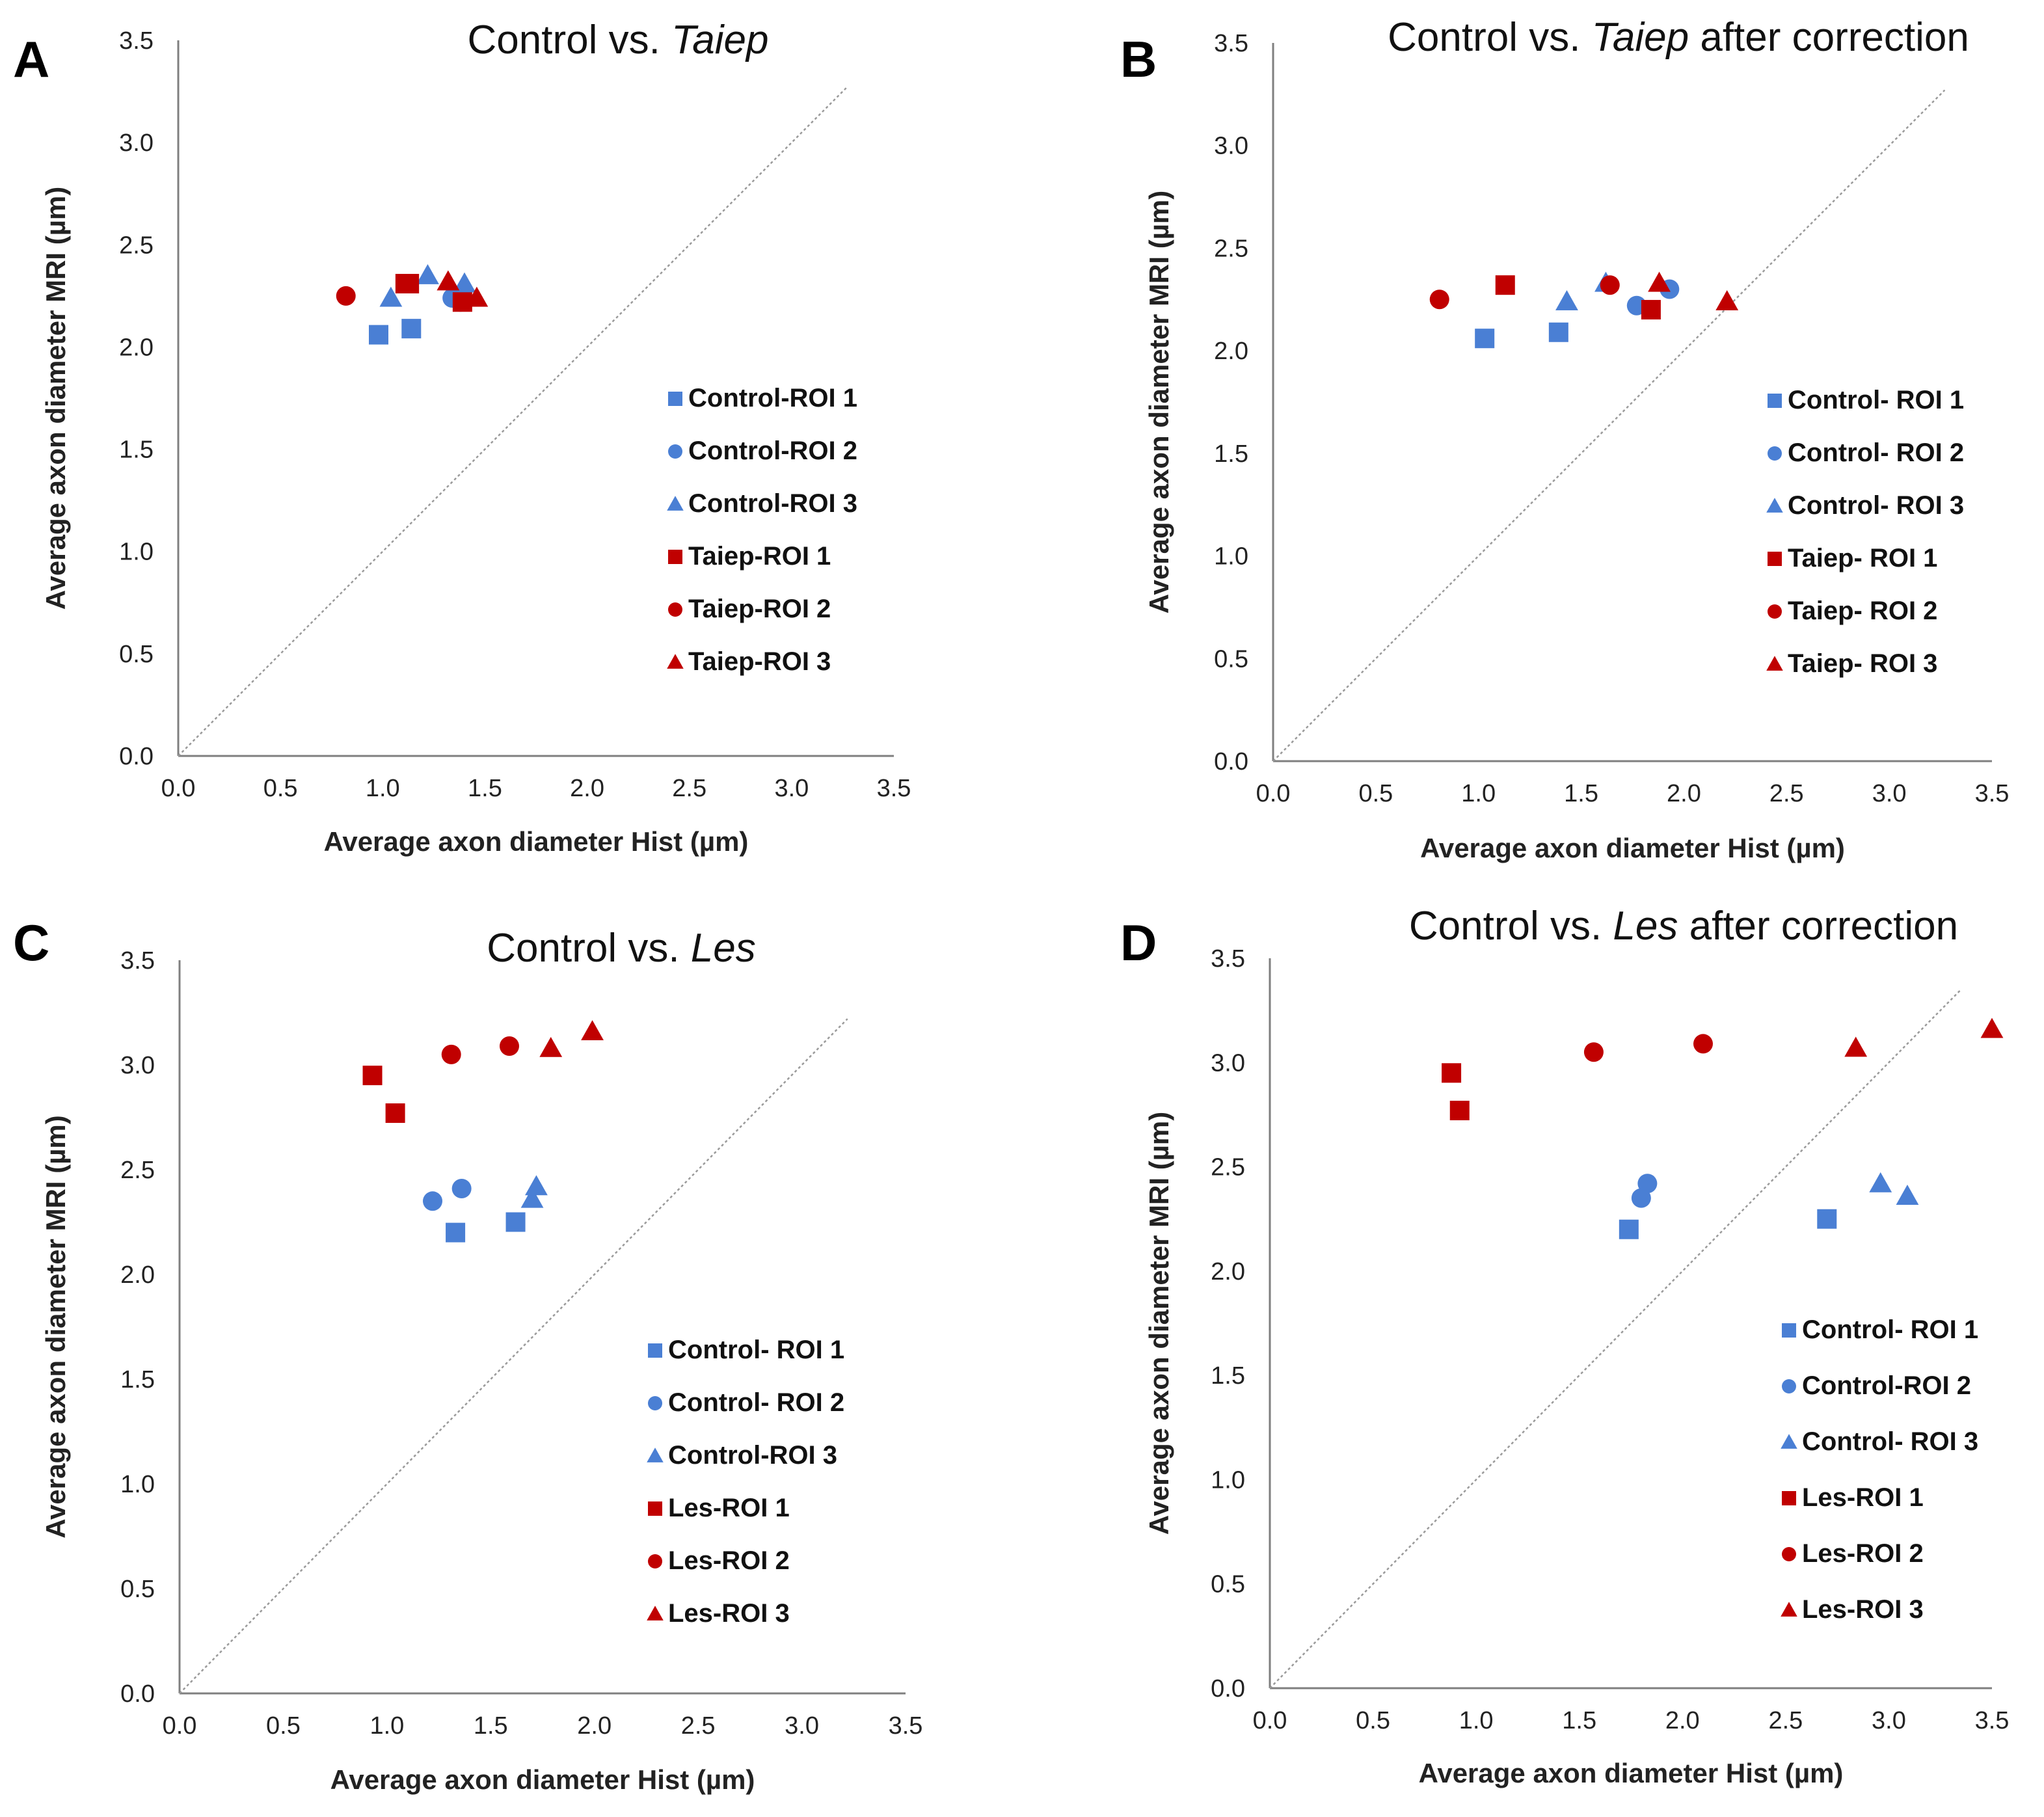 This screenshot has width=2044, height=1817. What do you see at coordinates (137, 552) in the screenshot?
I see `y-tick-label: 1.0` at bounding box center [137, 552].